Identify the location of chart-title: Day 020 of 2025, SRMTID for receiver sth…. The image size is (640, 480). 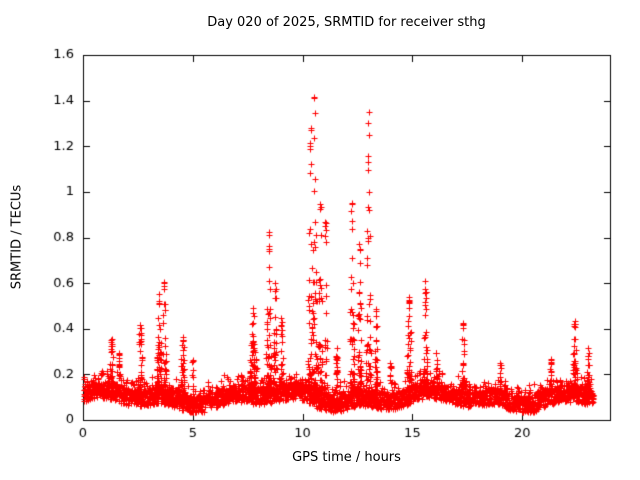
(346, 22).